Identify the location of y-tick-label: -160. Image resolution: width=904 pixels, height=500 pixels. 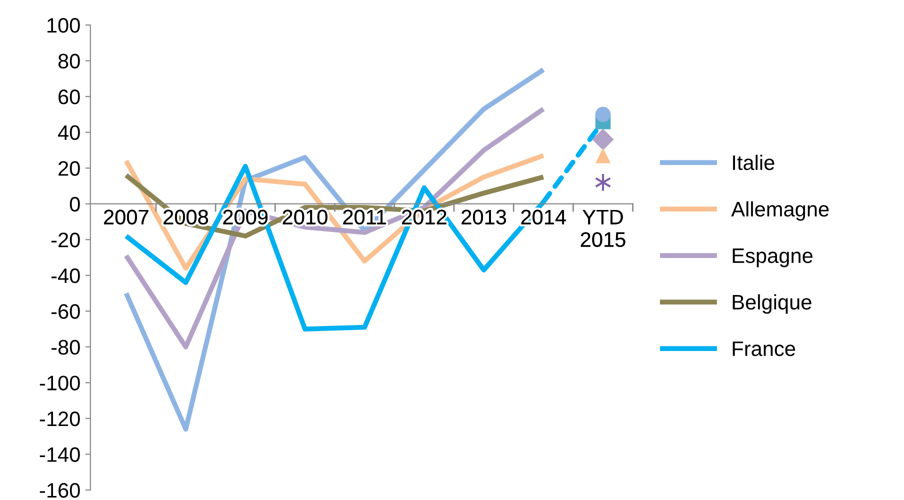
(60, 490).